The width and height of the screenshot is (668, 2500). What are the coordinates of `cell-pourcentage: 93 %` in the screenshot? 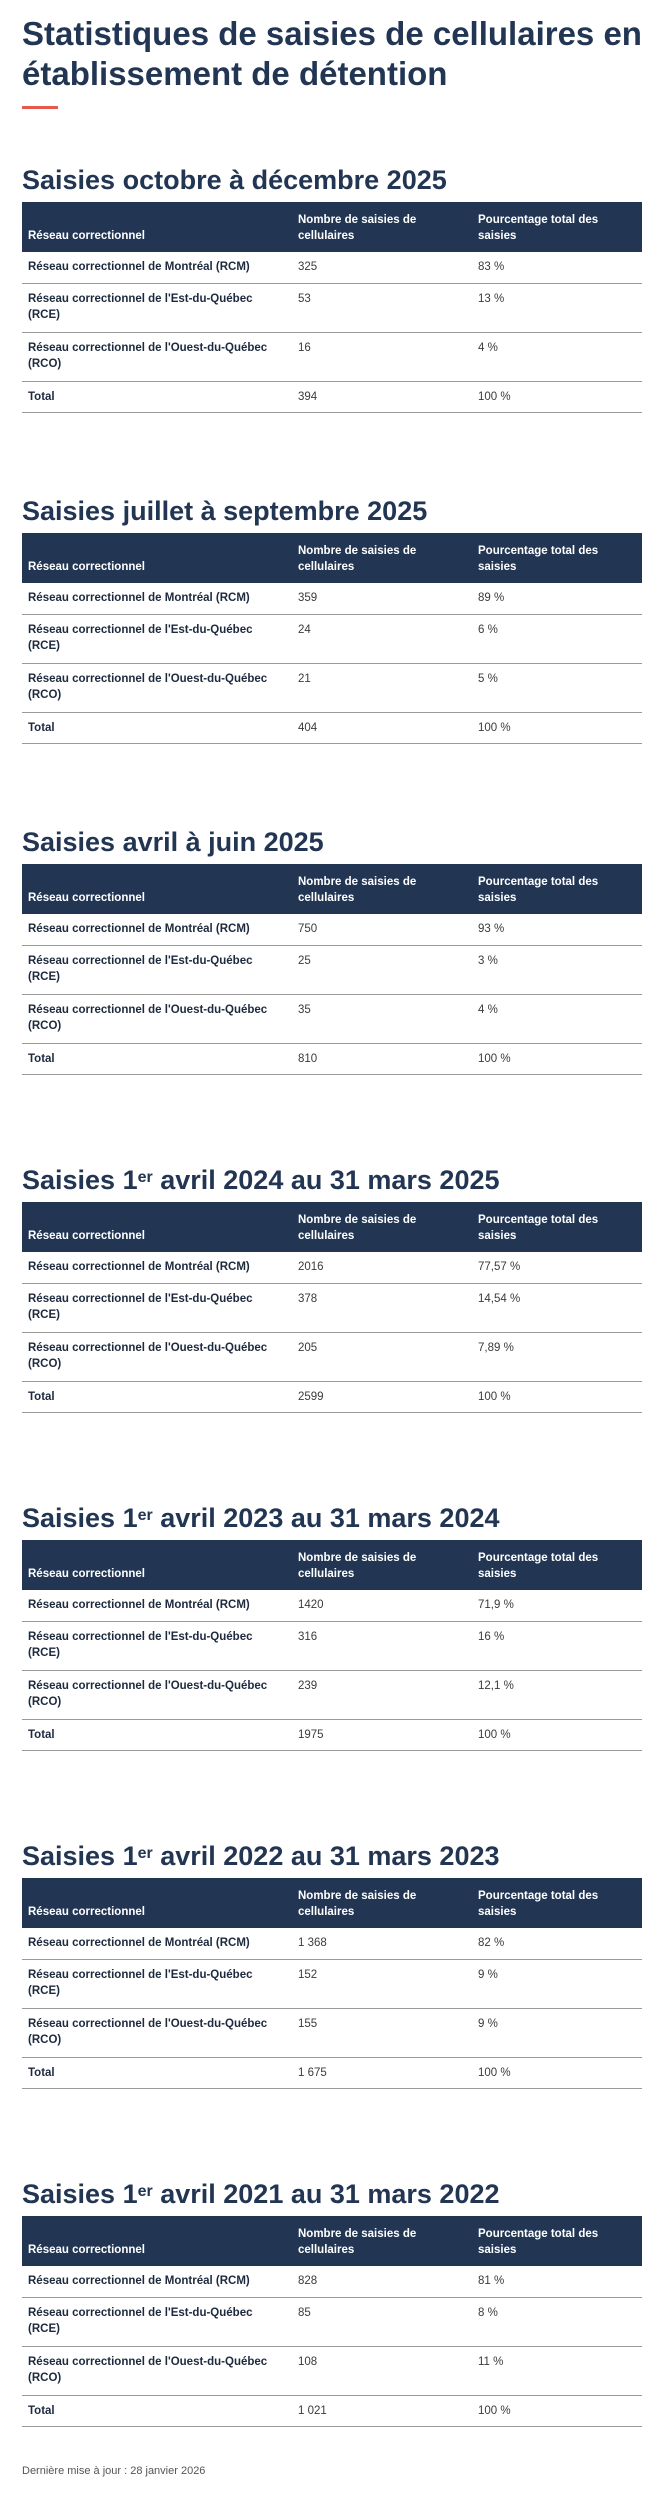 It's located at (557, 930).